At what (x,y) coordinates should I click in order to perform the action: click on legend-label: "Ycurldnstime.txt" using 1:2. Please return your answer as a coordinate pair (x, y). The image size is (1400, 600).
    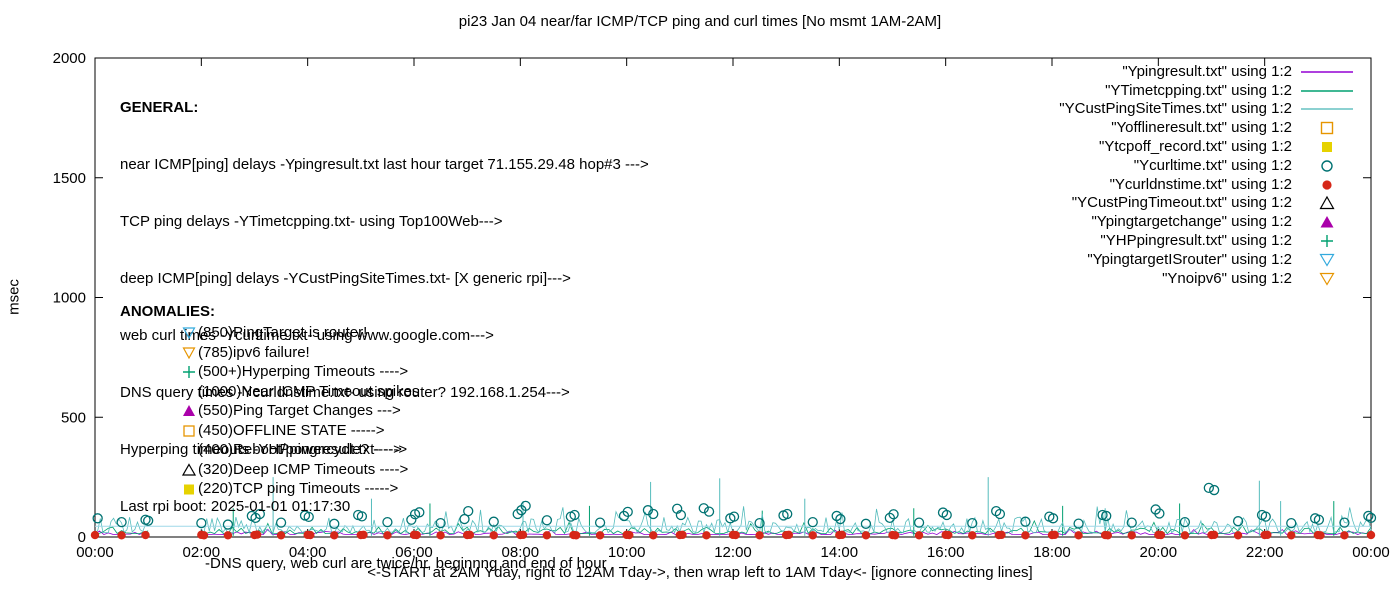
    Looking at the image, I should click on (1200, 184).